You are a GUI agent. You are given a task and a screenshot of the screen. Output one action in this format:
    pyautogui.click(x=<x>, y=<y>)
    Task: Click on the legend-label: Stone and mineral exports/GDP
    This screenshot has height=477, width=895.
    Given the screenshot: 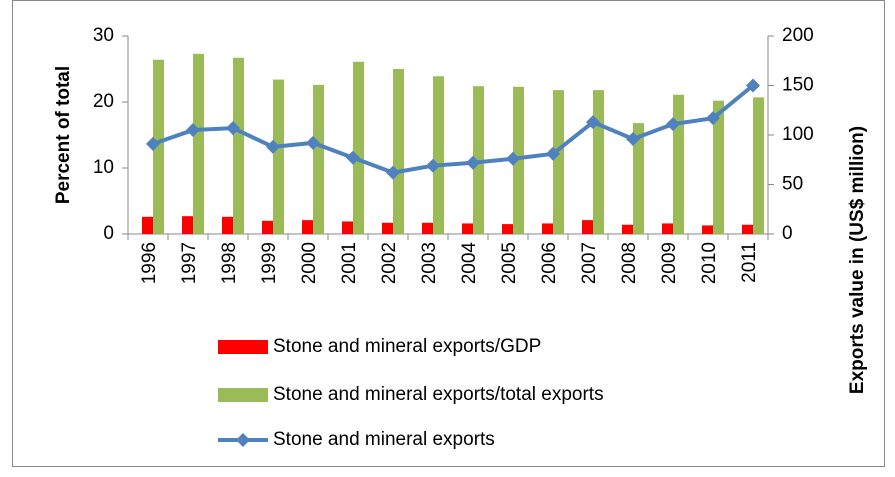 What is the action you would take?
    pyautogui.click(x=407, y=346)
    